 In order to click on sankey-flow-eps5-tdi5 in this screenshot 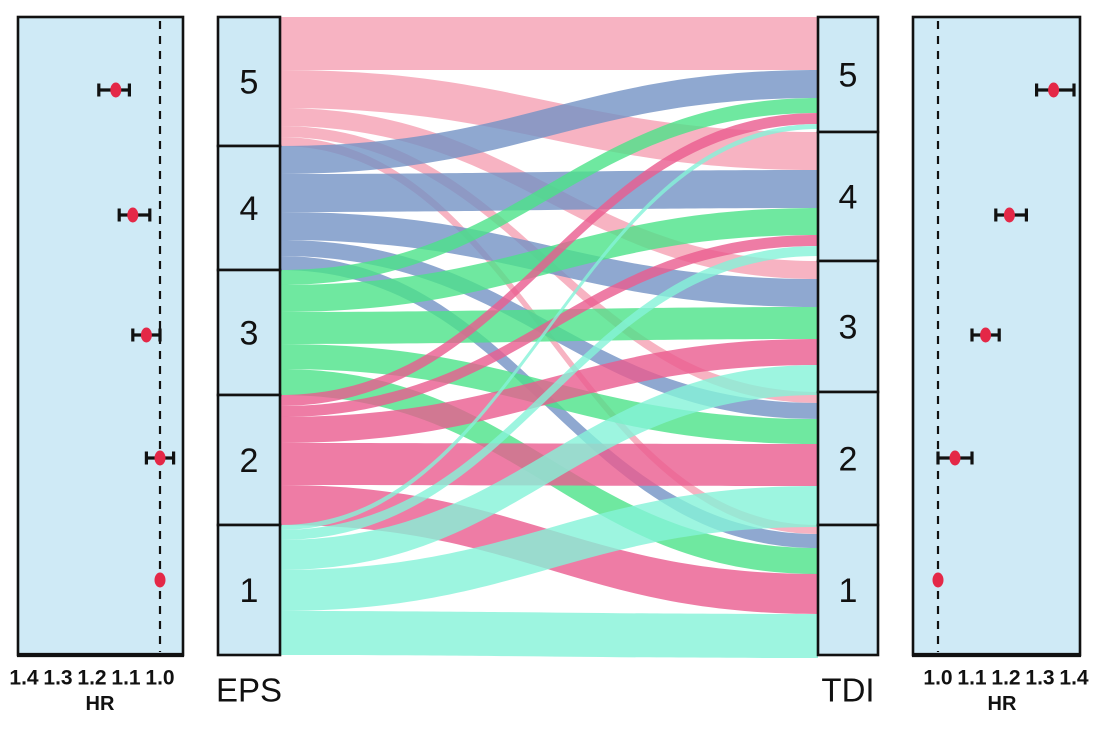, I will do `click(549, 43)`.